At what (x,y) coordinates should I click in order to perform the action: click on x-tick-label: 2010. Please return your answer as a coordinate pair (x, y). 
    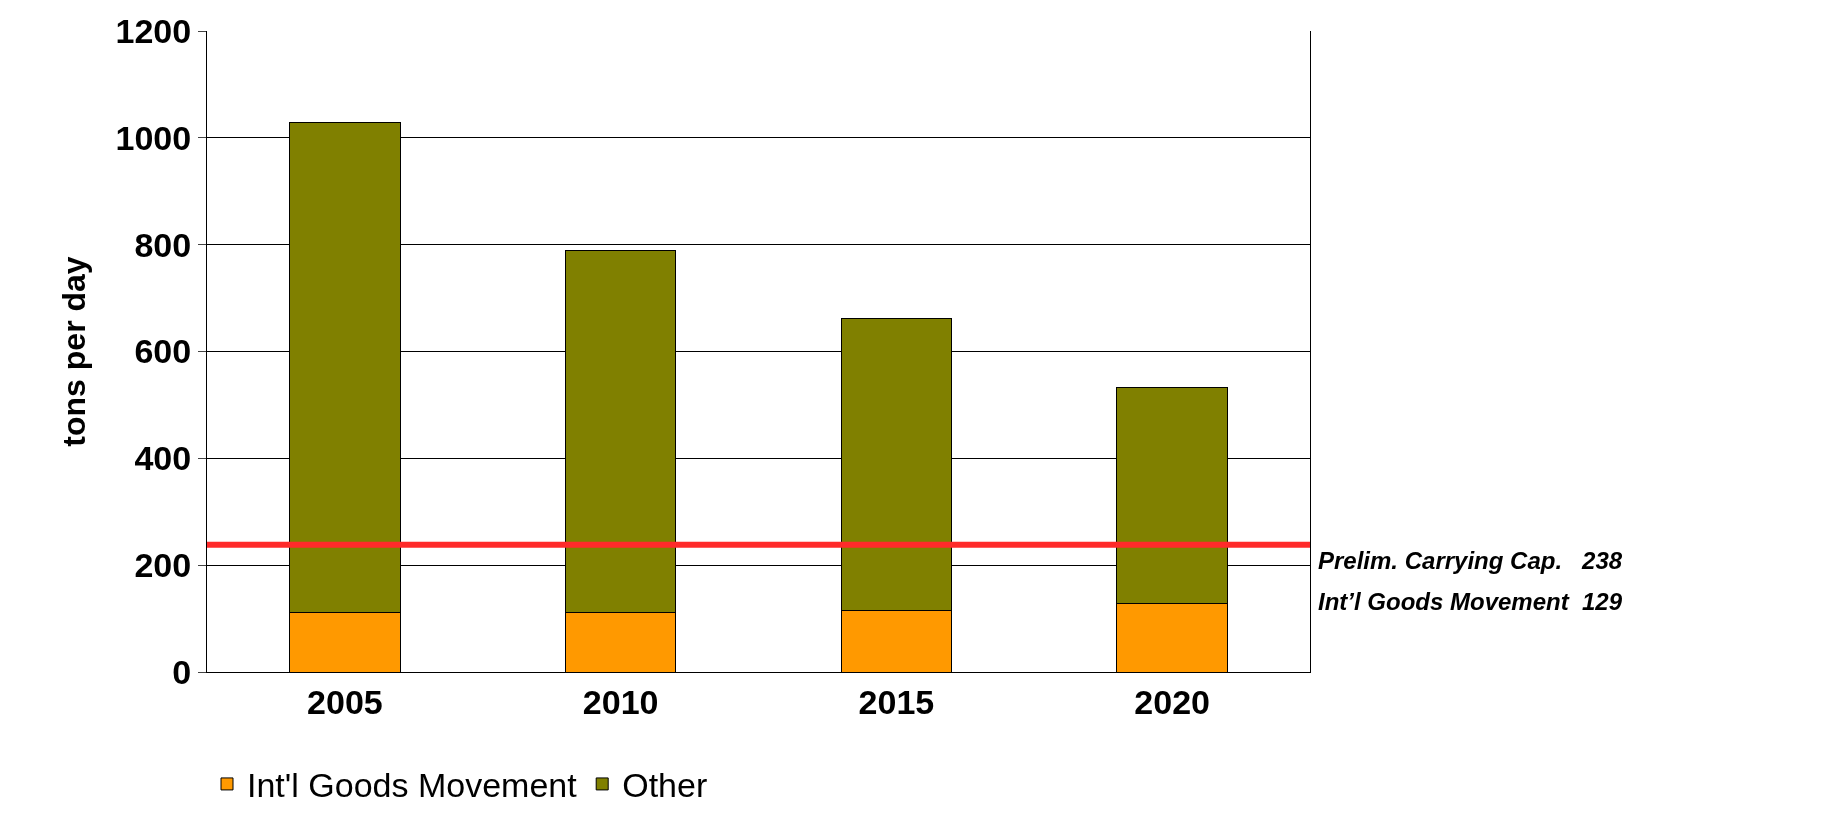
    Looking at the image, I should click on (620, 701).